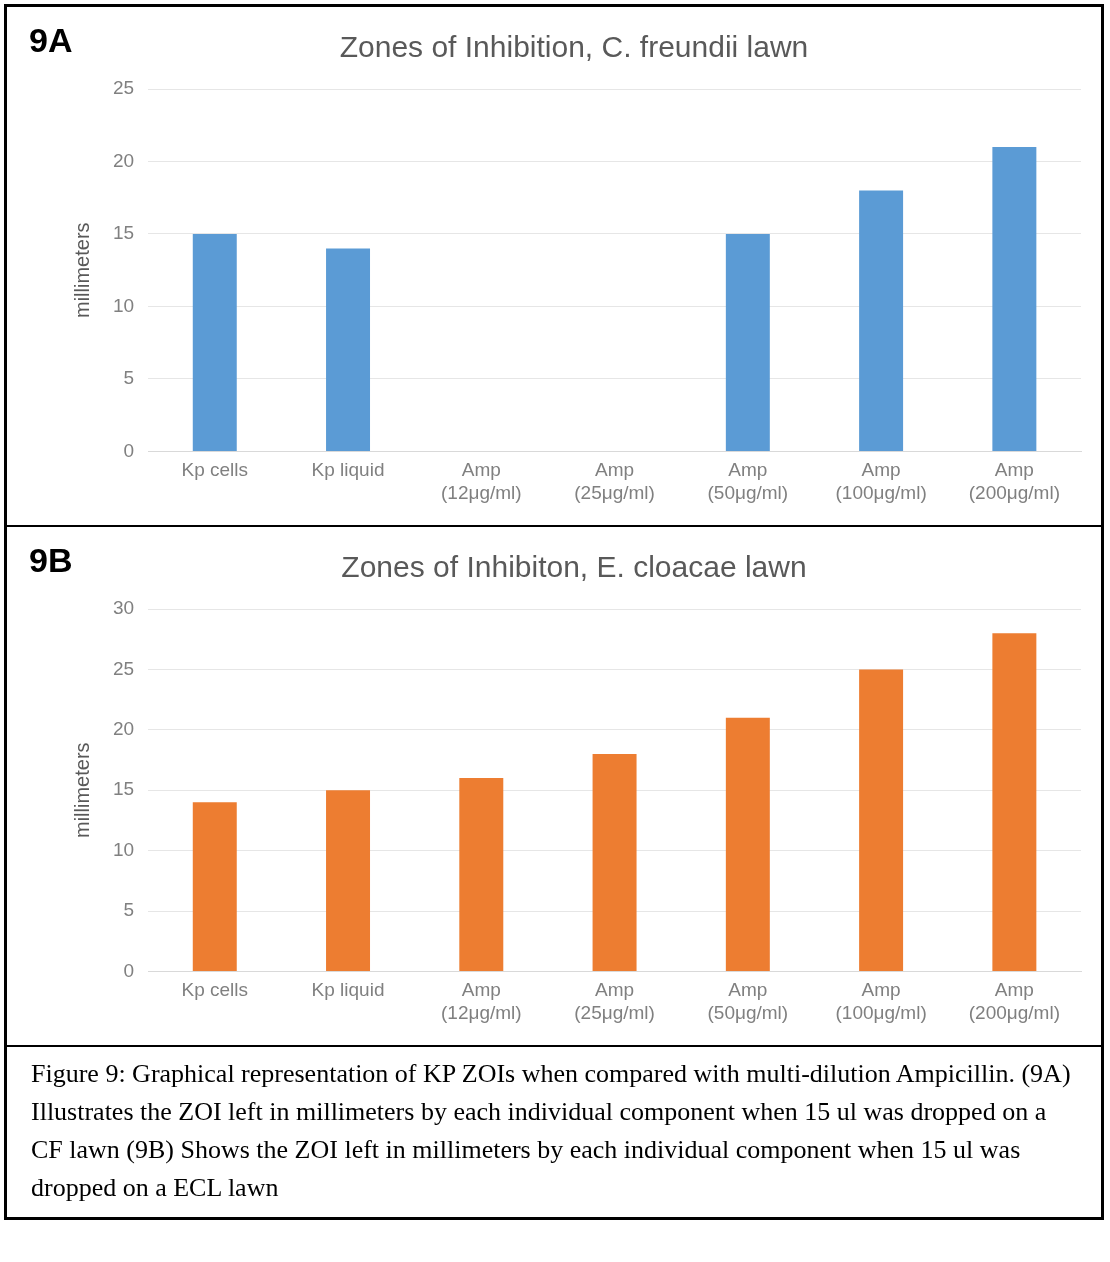  I want to click on caption: Figure 9: Graphical representation of KP ZOIs when compared with multi-dilution Ampicillin. (9A) Illustrates the ZOI left in millimeters by each individual component when 15 ul was dropped on a CF lawn (9B) Shows the ZOI left in millimeters by each individual component when 15 ul was dropped on a ECL lawn, so click(551, 1131).